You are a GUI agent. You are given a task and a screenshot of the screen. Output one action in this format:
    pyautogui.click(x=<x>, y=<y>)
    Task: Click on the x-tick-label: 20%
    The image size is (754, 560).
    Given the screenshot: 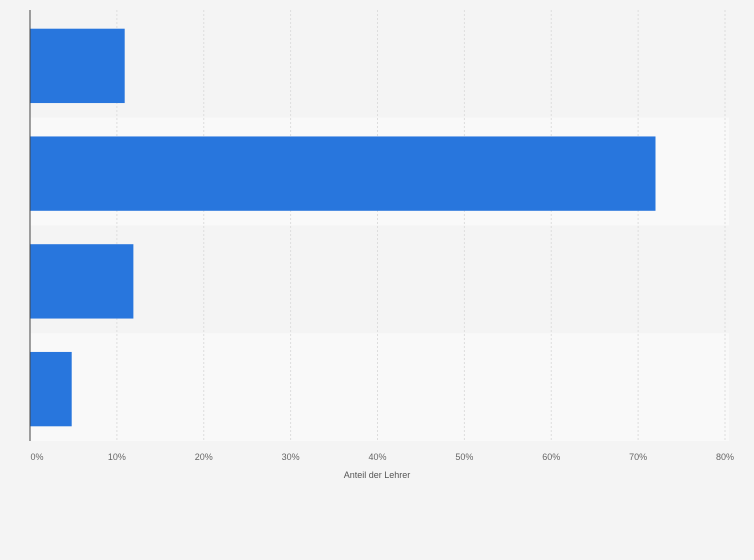 What is the action you would take?
    pyautogui.click(x=204, y=457)
    